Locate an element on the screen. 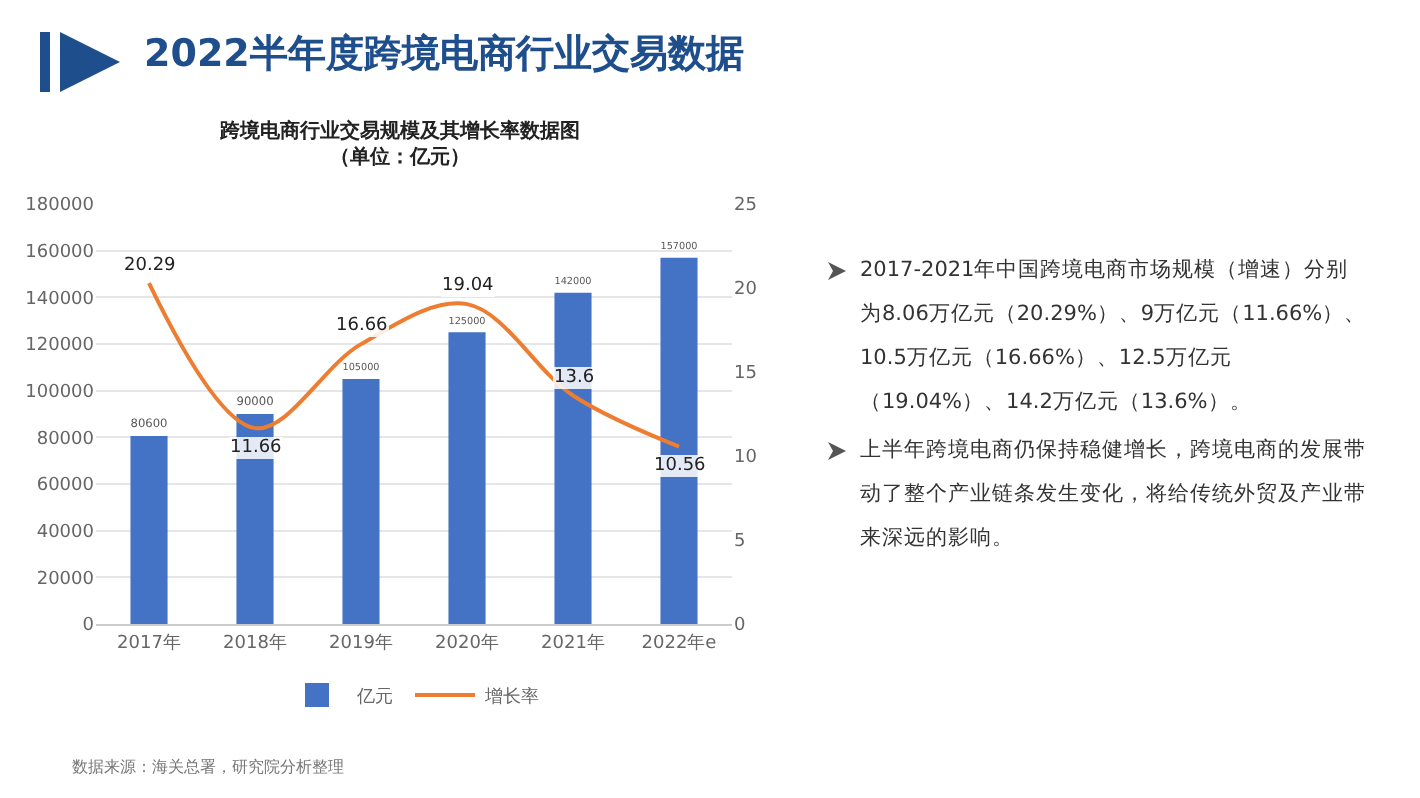  data-label: 19.04 is located at coordinates (468, 286).